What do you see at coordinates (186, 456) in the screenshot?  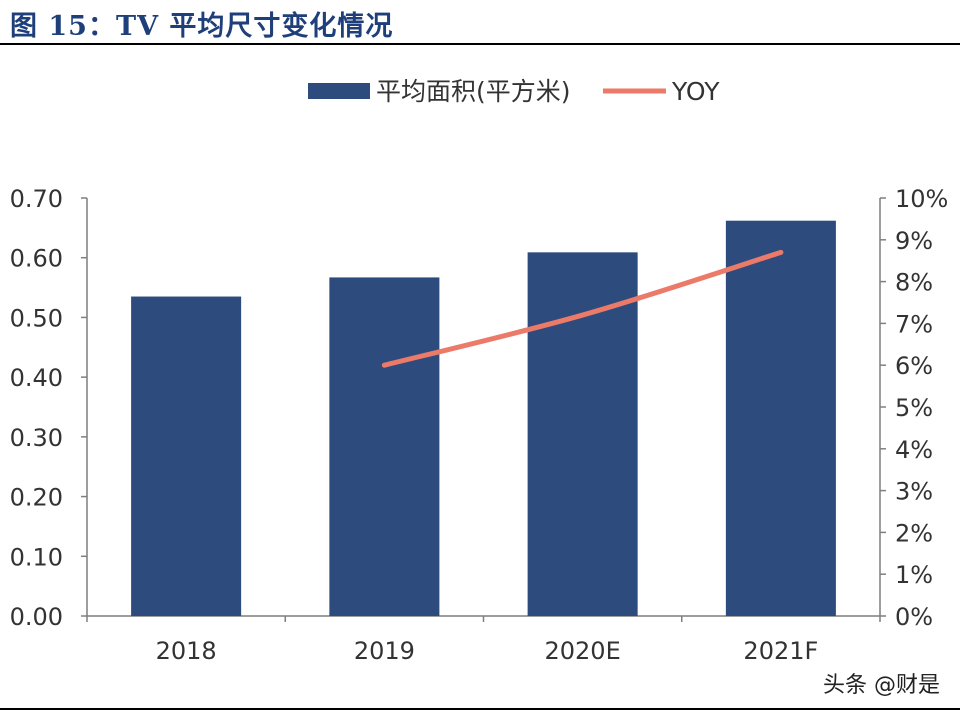 I see `bar-2018` at bounding box center [186, 456].